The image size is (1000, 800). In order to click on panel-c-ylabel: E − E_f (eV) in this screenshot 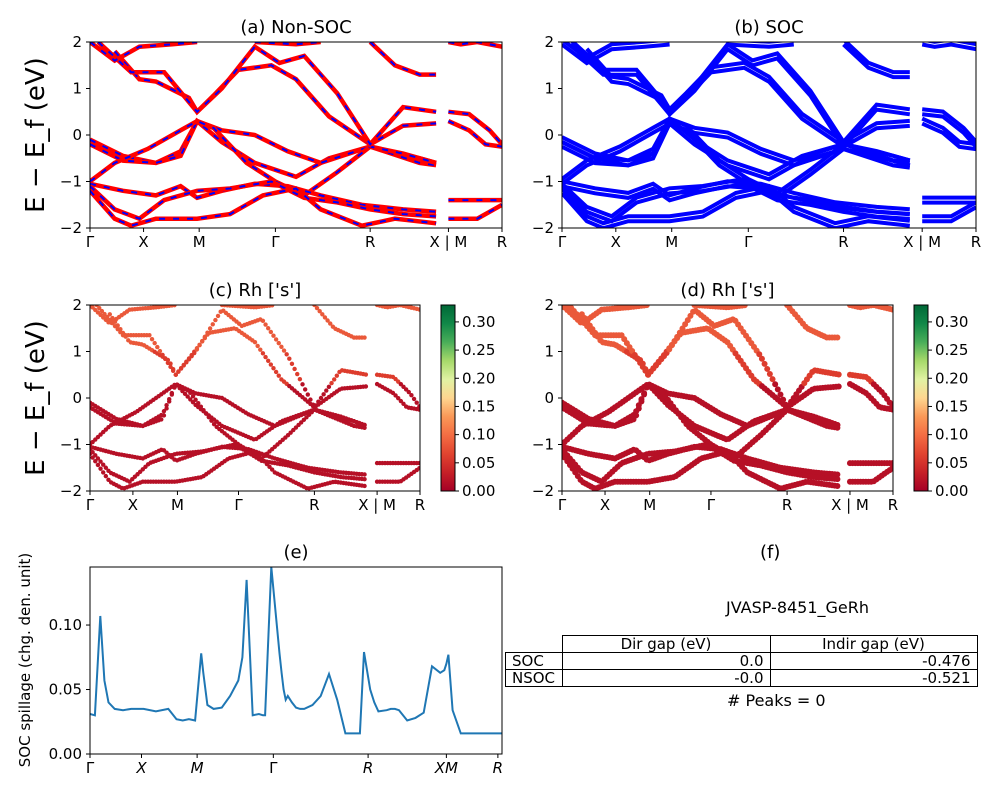, I will do `click(36, 398)`.